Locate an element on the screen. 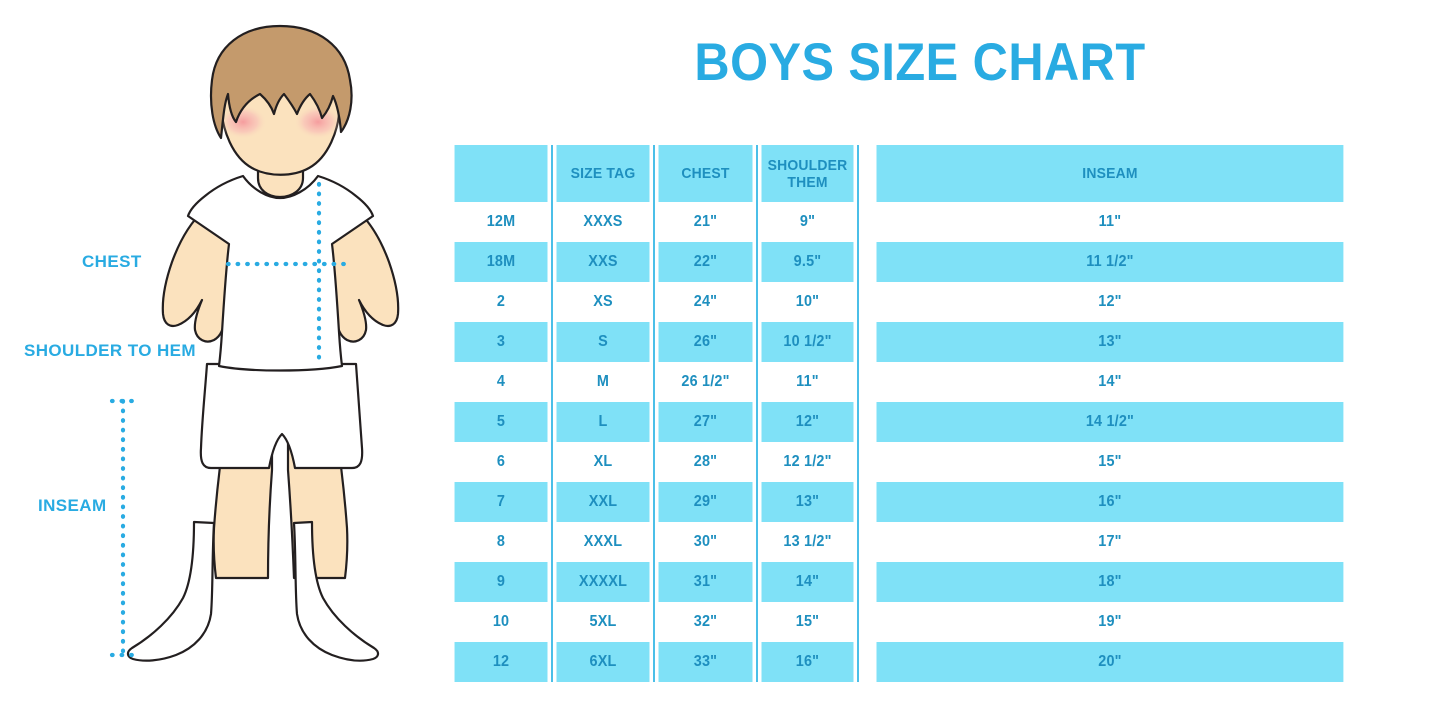 The image size is (1445, 723). cell-value: XXL is located at coordinates (603, 502).